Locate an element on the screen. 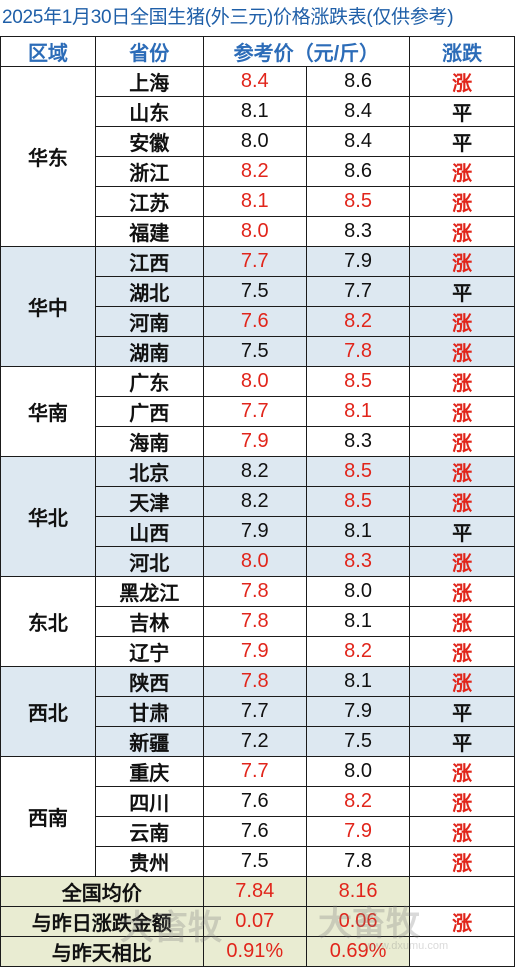 This screenshot has width=515, height=967. table-row: 甘肃 7.7 7.9 平 is located at coordinates (258, 711).